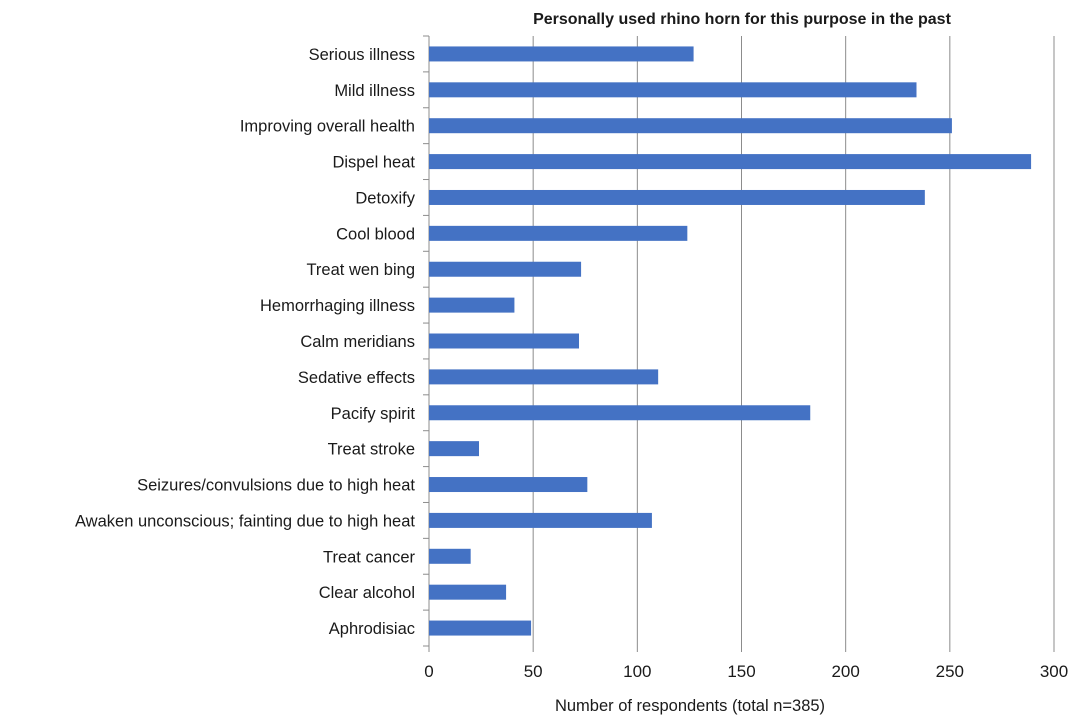  What do you see at coordinates (375, 234) in the screenshot?
I see `category-label-5: Cool blood` at bounding box center [375, 234].